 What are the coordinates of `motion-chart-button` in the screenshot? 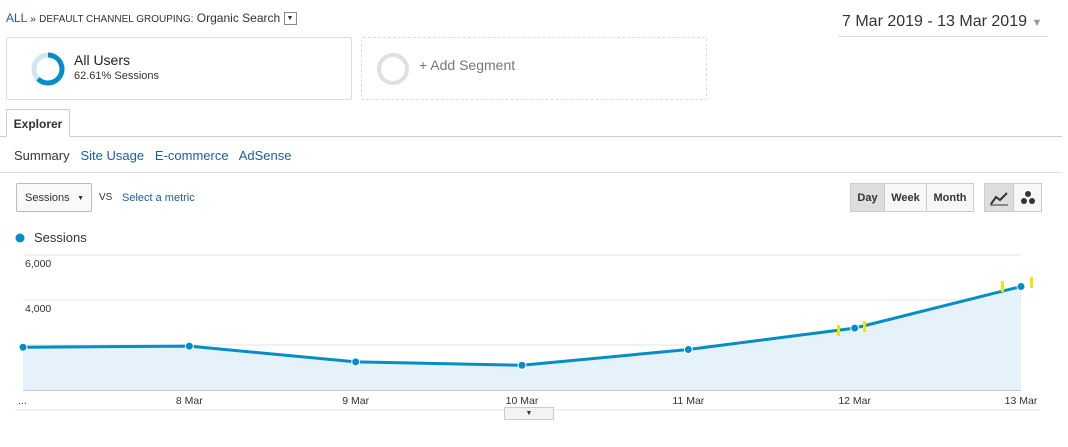 It's located at (1027, 197).